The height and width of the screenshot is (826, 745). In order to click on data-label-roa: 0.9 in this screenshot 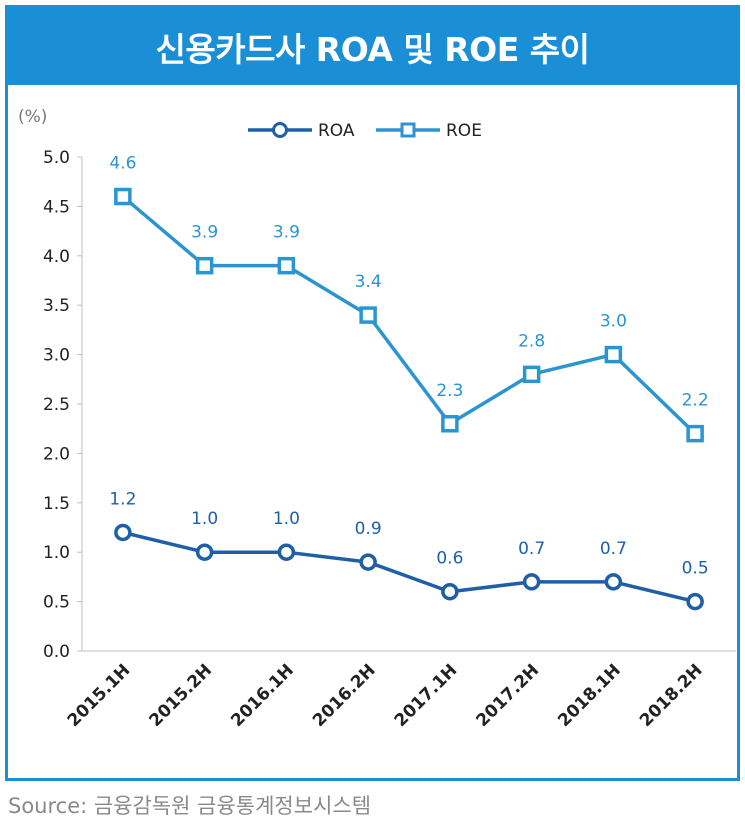, I will do `click(368, 529)`.